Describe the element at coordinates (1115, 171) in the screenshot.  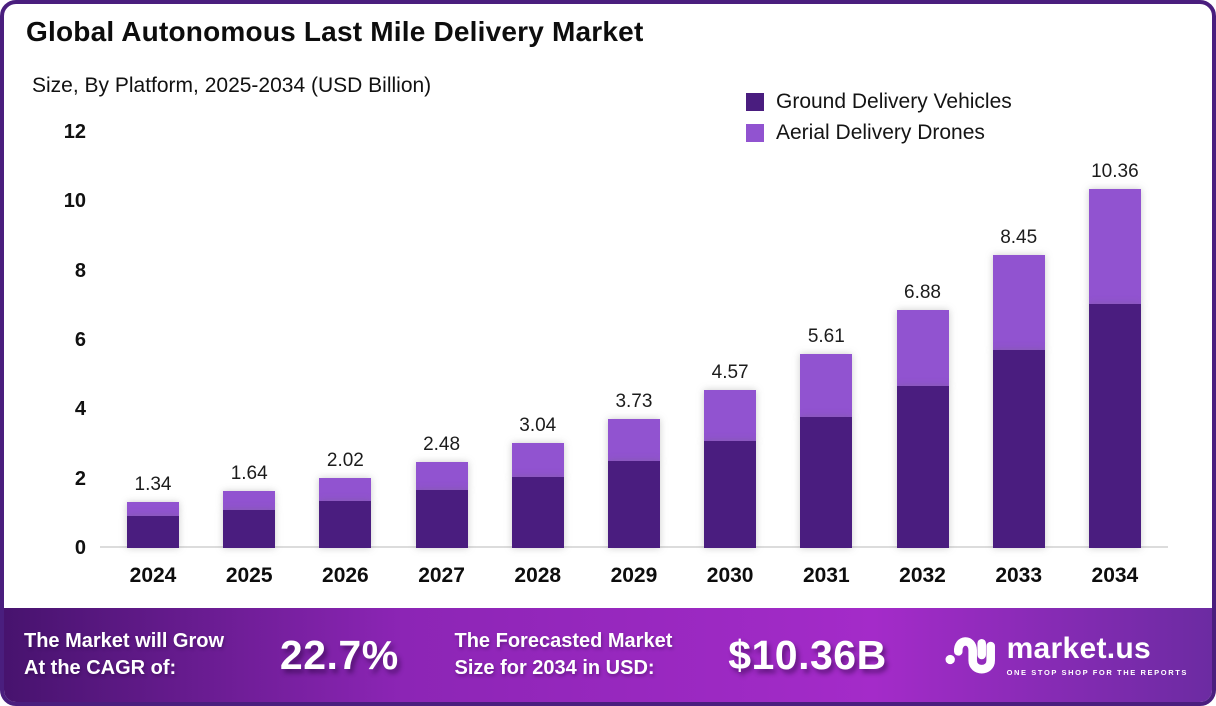
I see `bar-total-label: 10.36` at that location.